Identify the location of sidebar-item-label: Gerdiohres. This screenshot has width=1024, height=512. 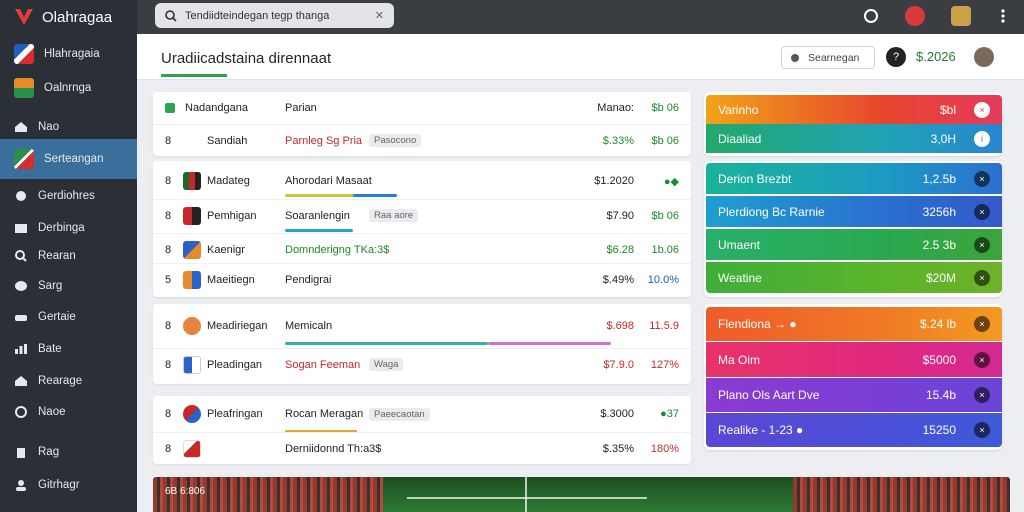
(66, 196).